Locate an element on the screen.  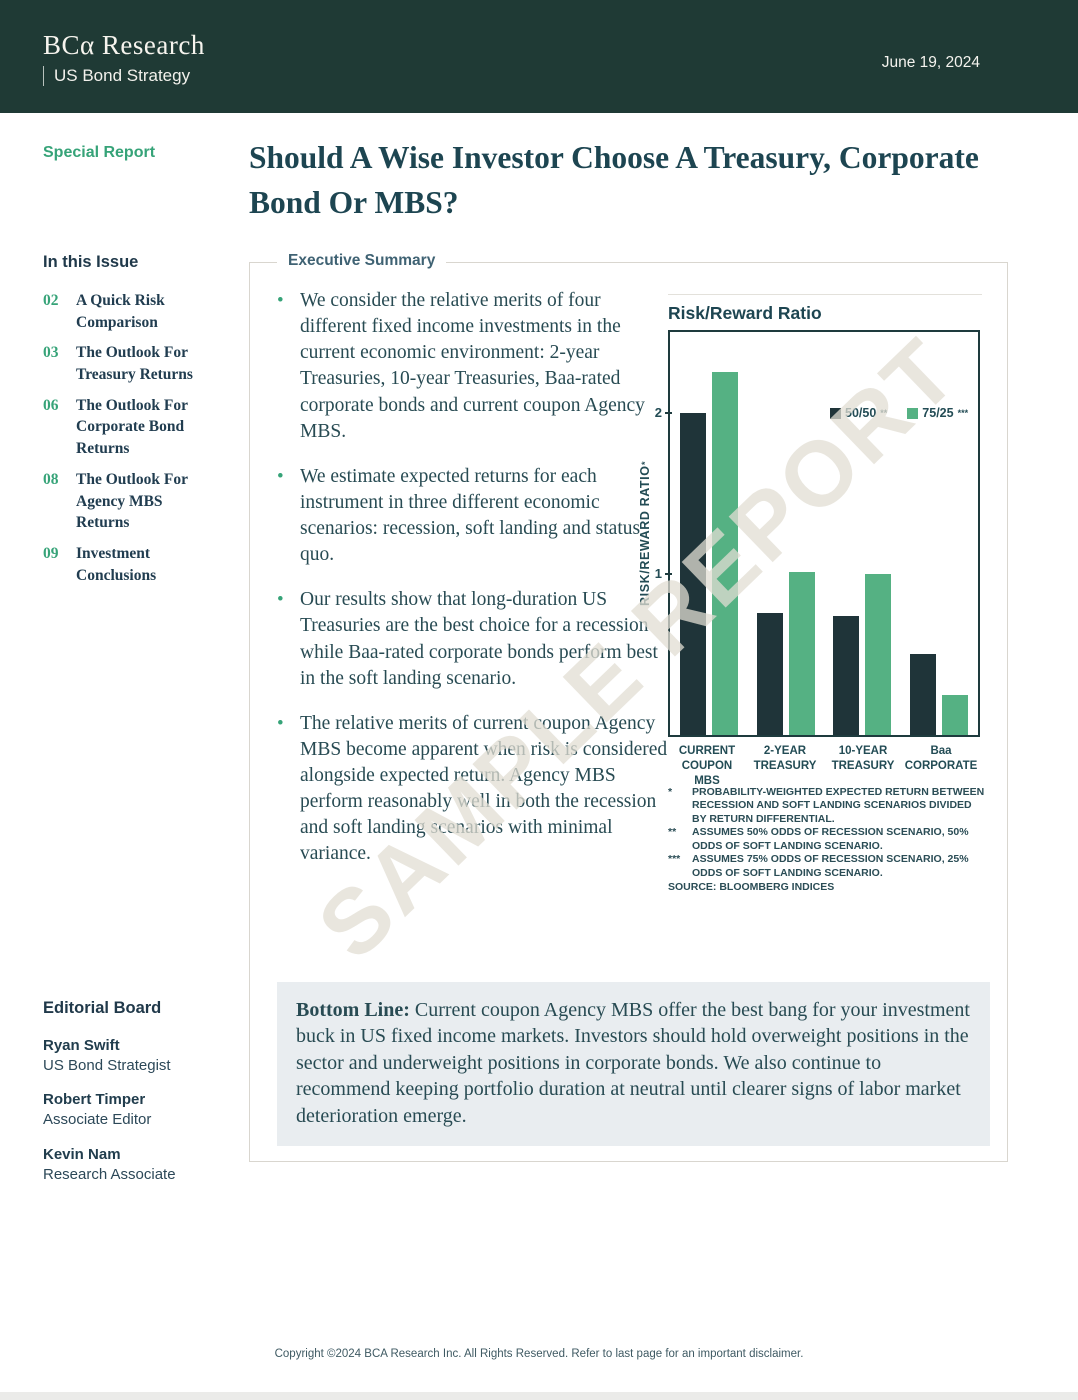
toc-item-label: A Quick Risk Comparison is located at coordinates (120, 311).